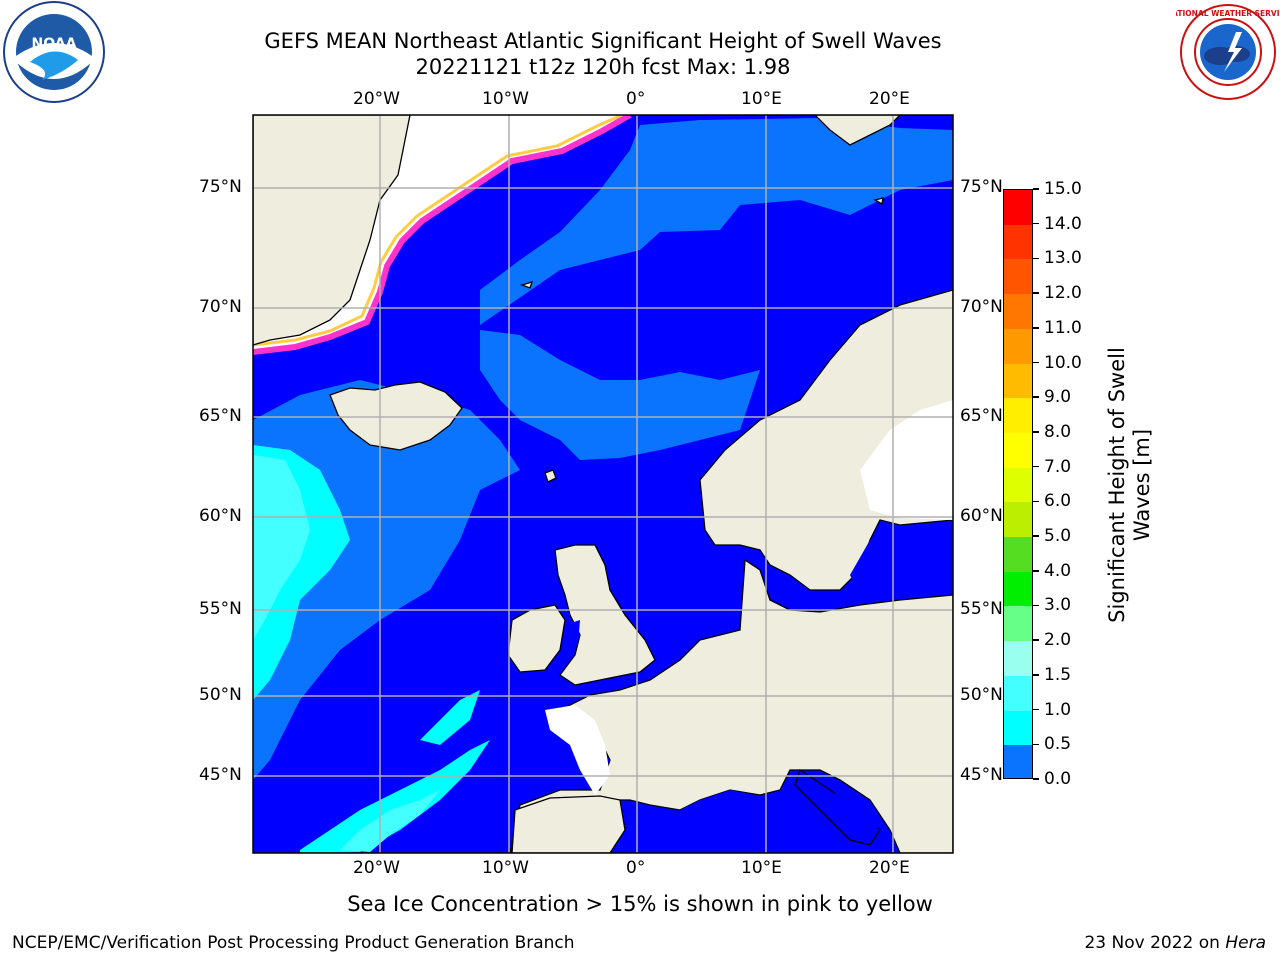 Image resolution: width=1280 pixels, height=960 pixels. Describe the element at coordinates (857, 130) in the screenshot. I see `land-svalbard` at that location.